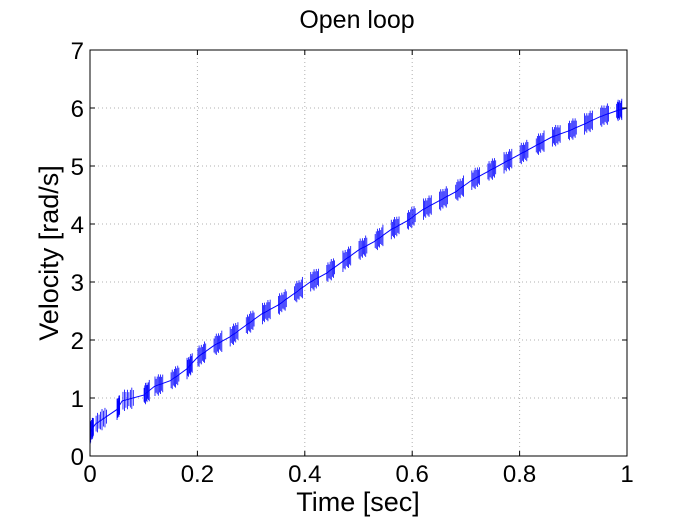  Describe the element at coordinates (77, 225) in the screenshot. I see `y-tick-label: 4` at that location.